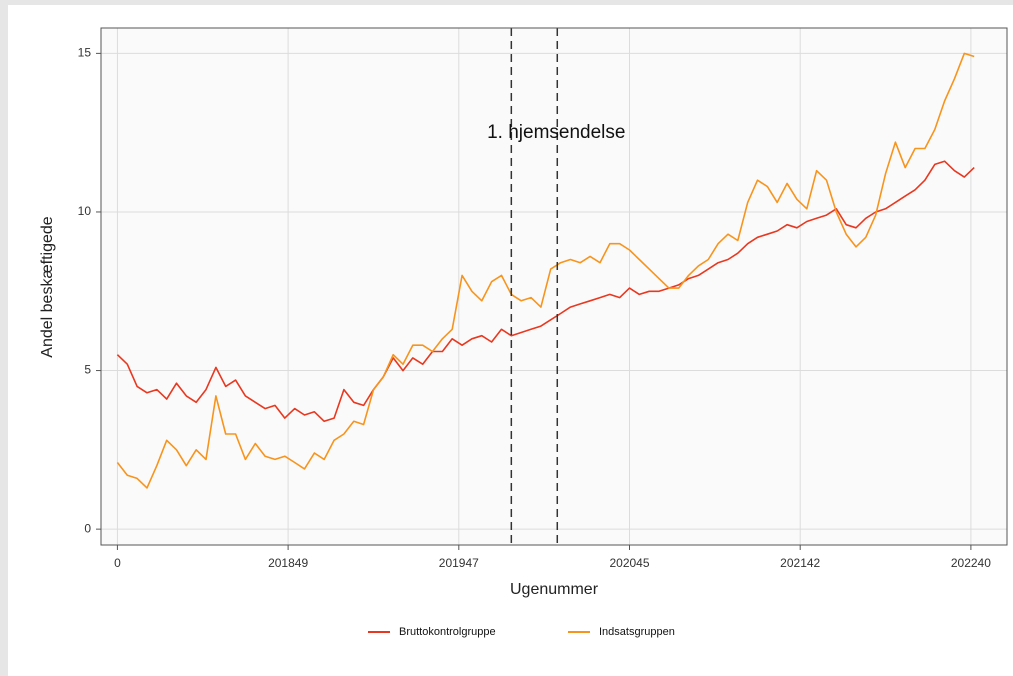 The width and height of the screenshot is (1013, 676). What do you see at coordinates (87, 528) in the screenshot?
I see `y-tick-label: 0` at bounding box center [87, 528].